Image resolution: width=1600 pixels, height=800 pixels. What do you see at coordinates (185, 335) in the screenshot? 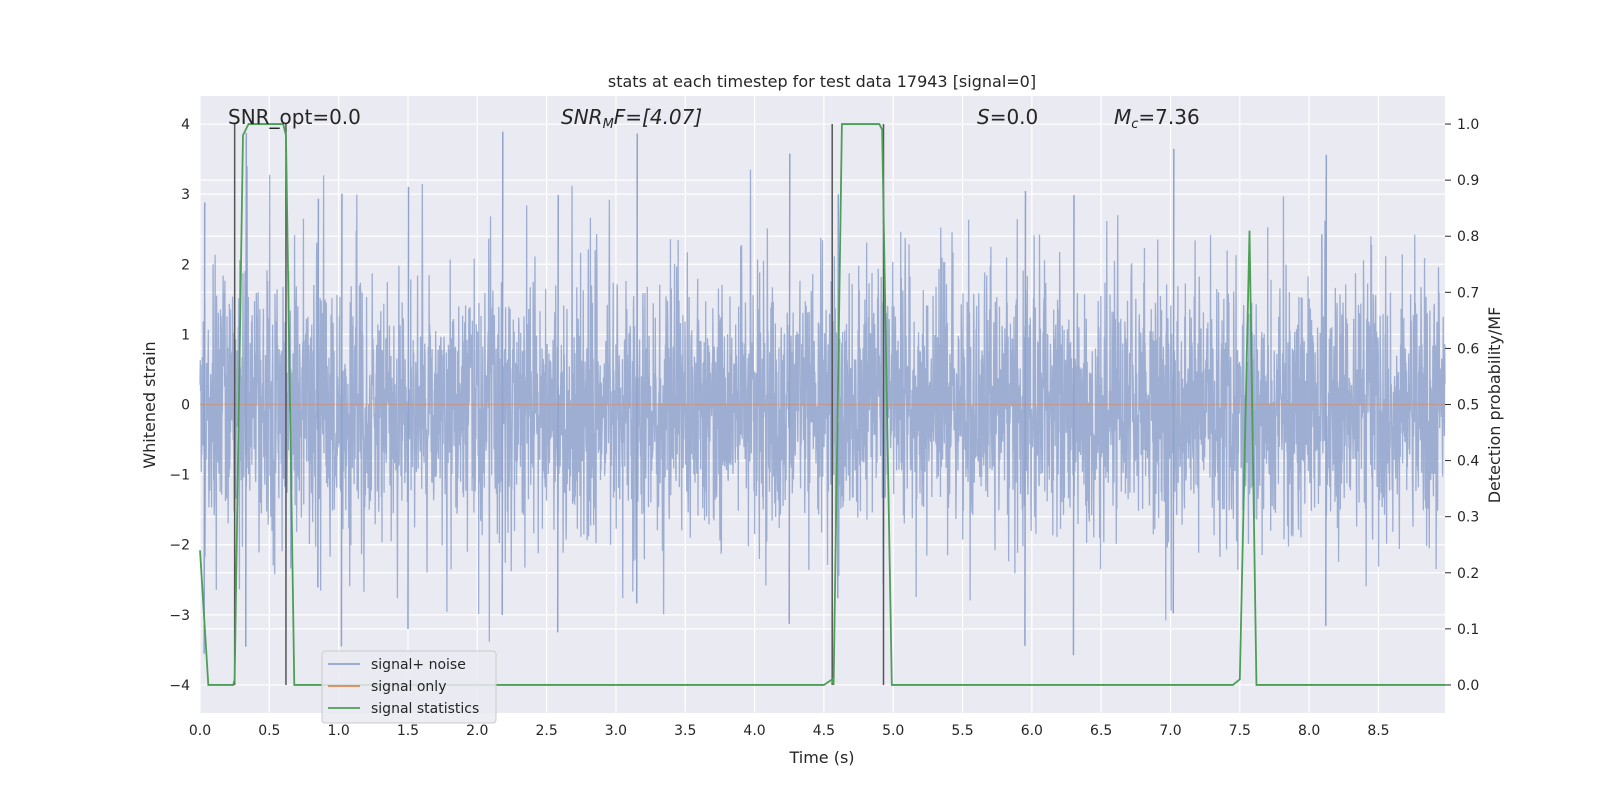
I see `y-left-tick-label-5: 1` at bounding box center [185, 335].